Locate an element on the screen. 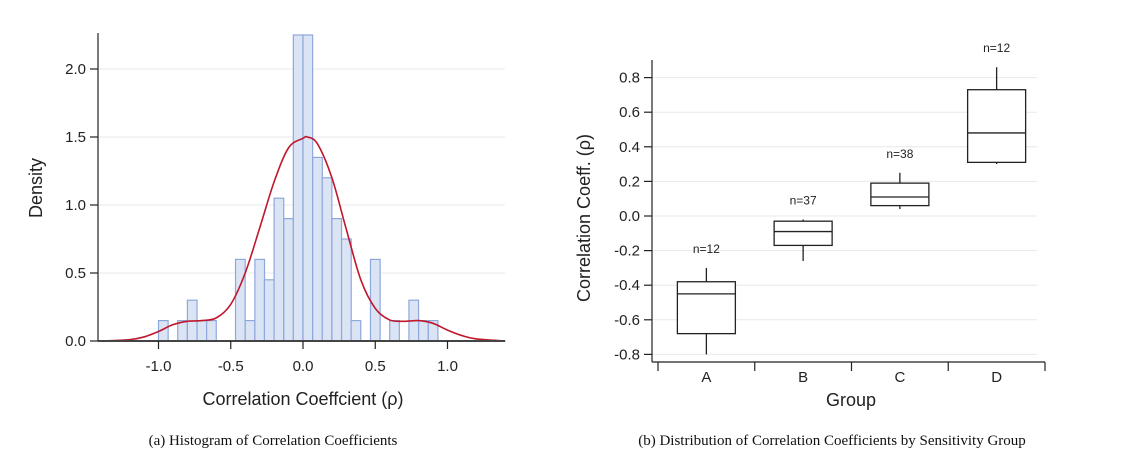 This screenshot has width=1133, height=464. x-tick-label: -1.0 is located at coordinates (159, 366).